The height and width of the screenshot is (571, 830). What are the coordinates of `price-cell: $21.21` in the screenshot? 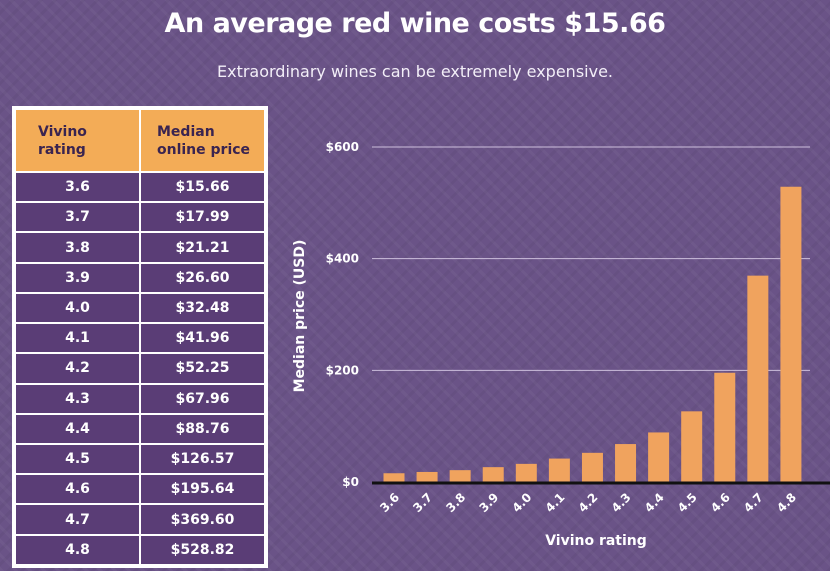 It's located at (201, 247).